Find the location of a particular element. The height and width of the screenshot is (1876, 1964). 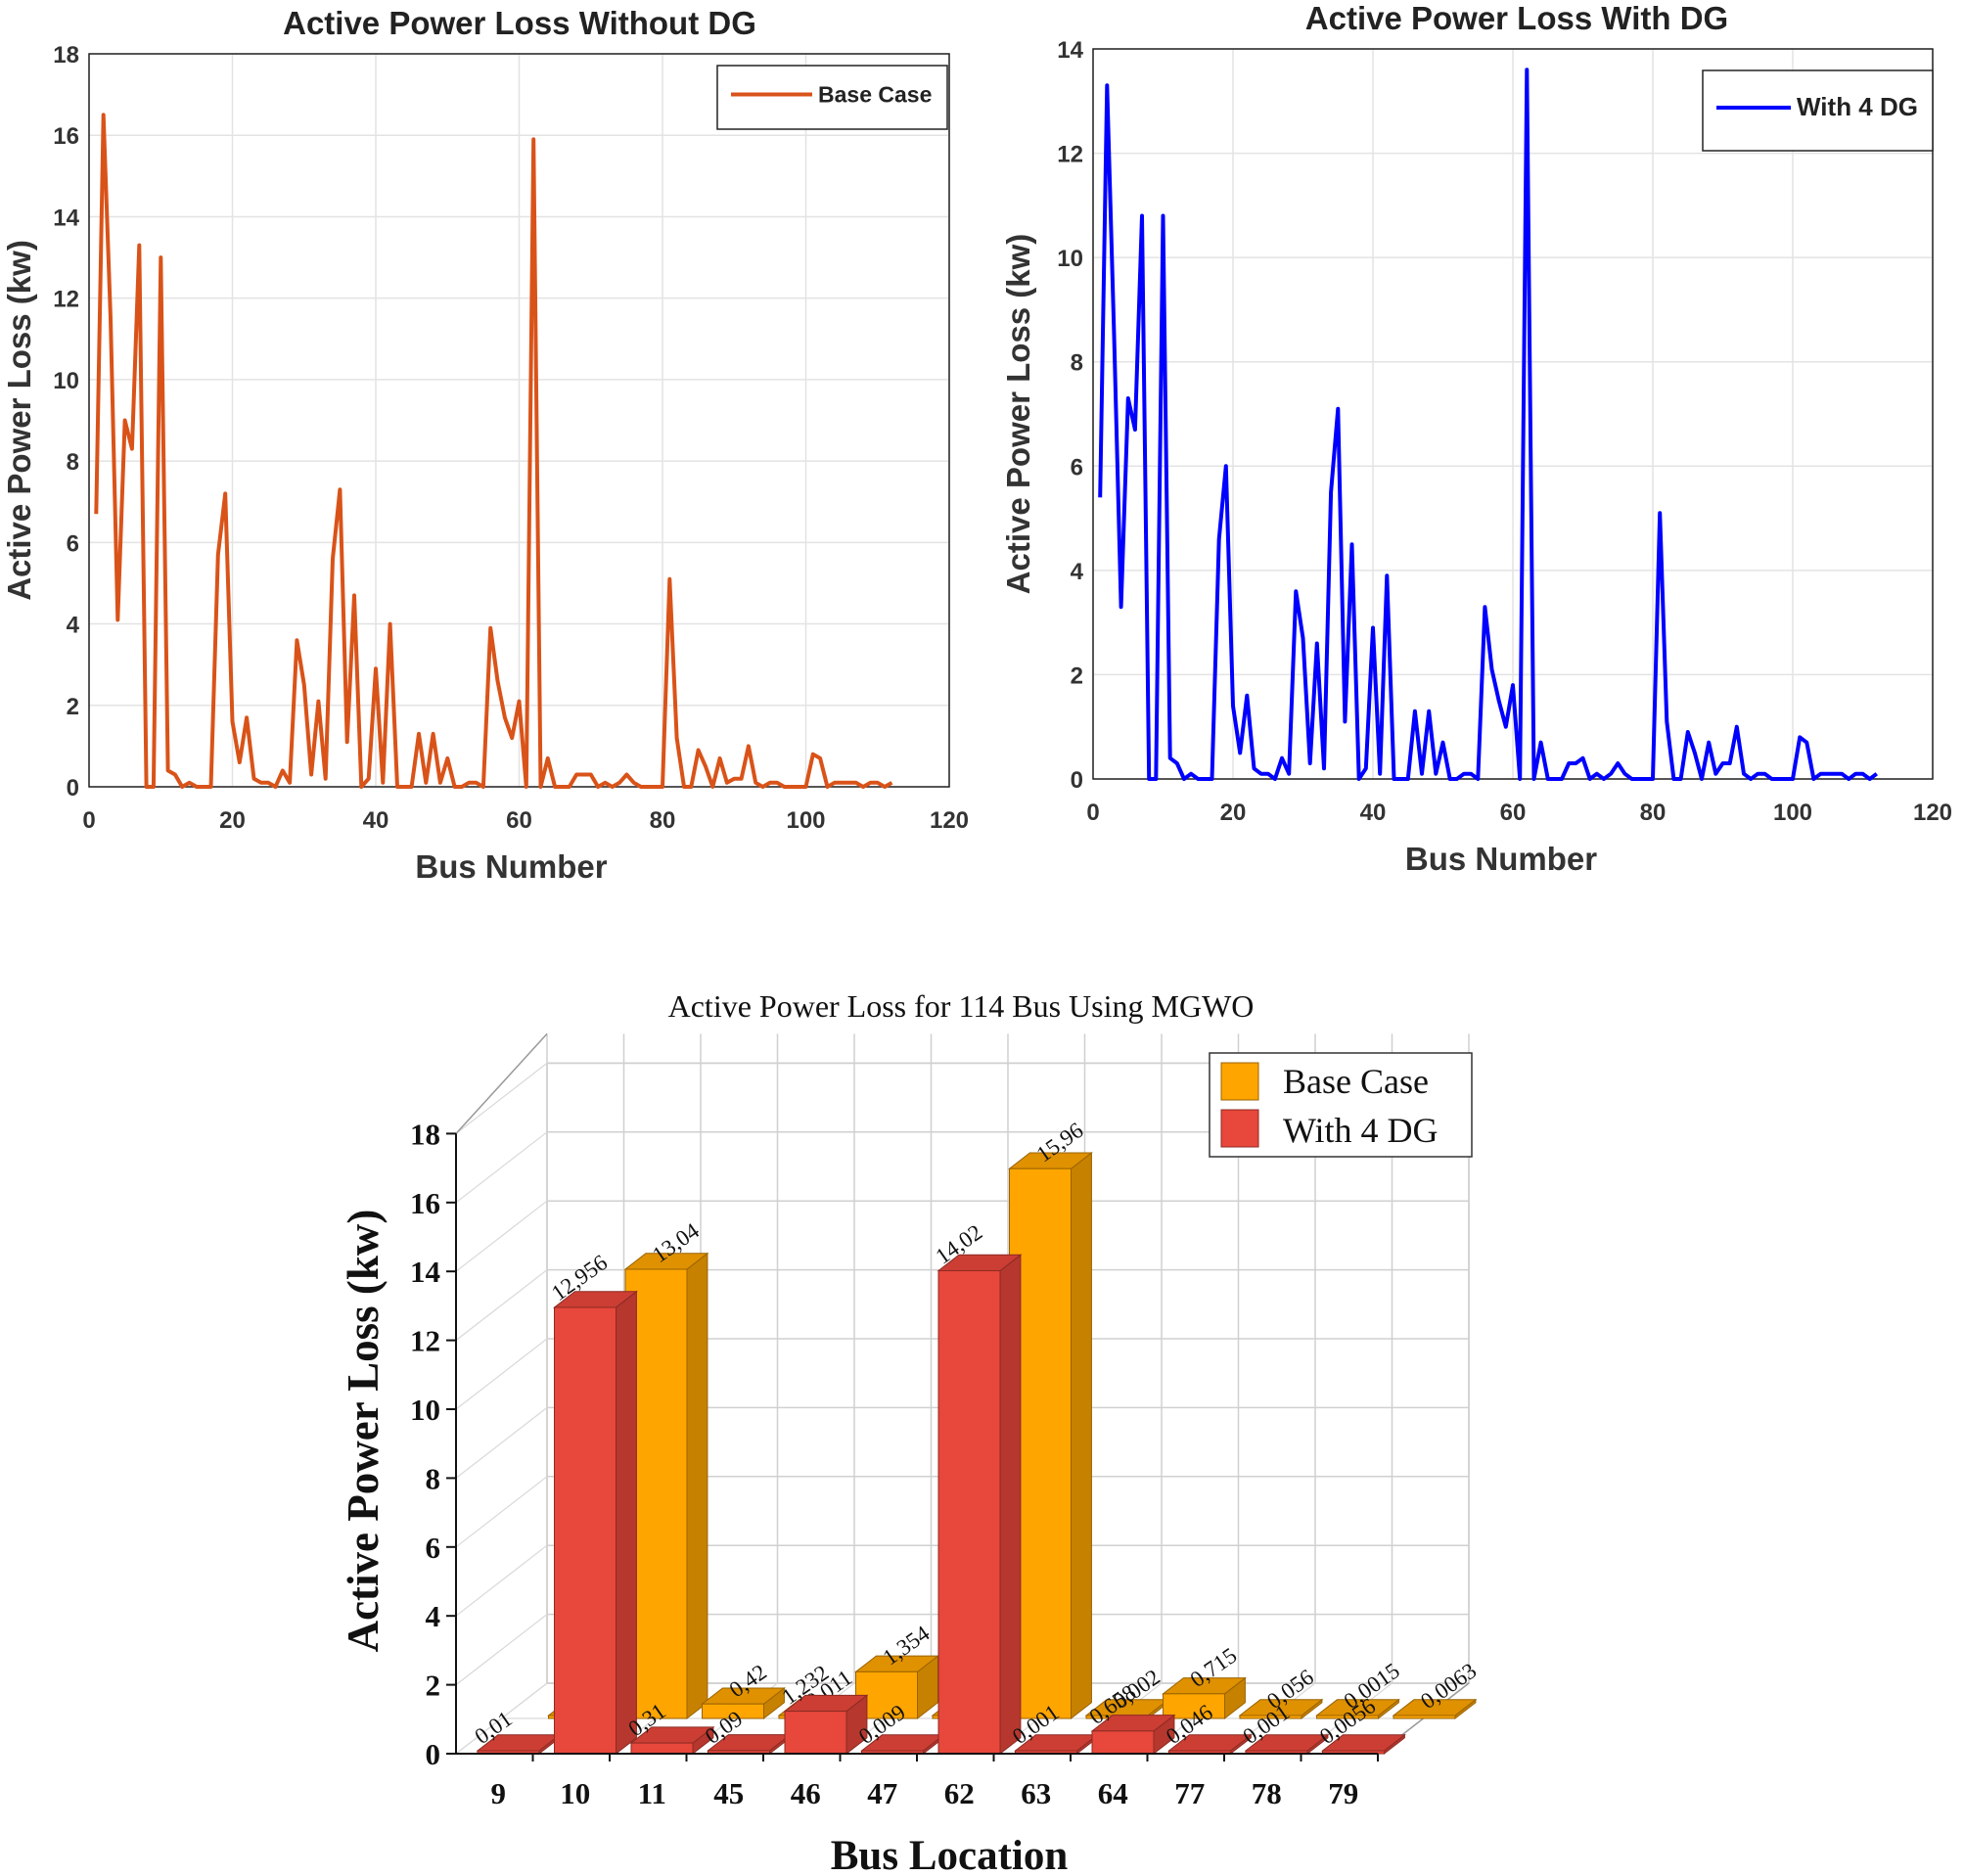

x-tick-label: 9 is located at coordinates (499, 1793).